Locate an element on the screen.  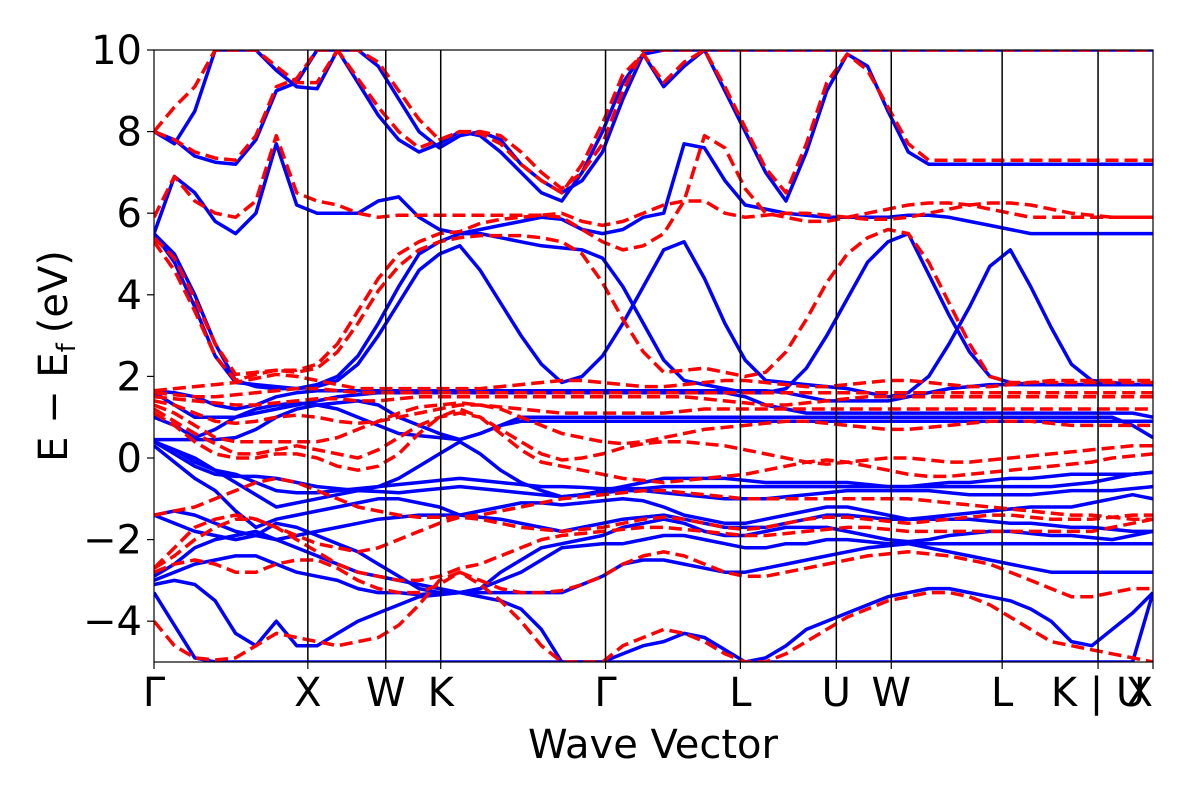
y-tick-label: 6 is located at coordinates (129, 214).